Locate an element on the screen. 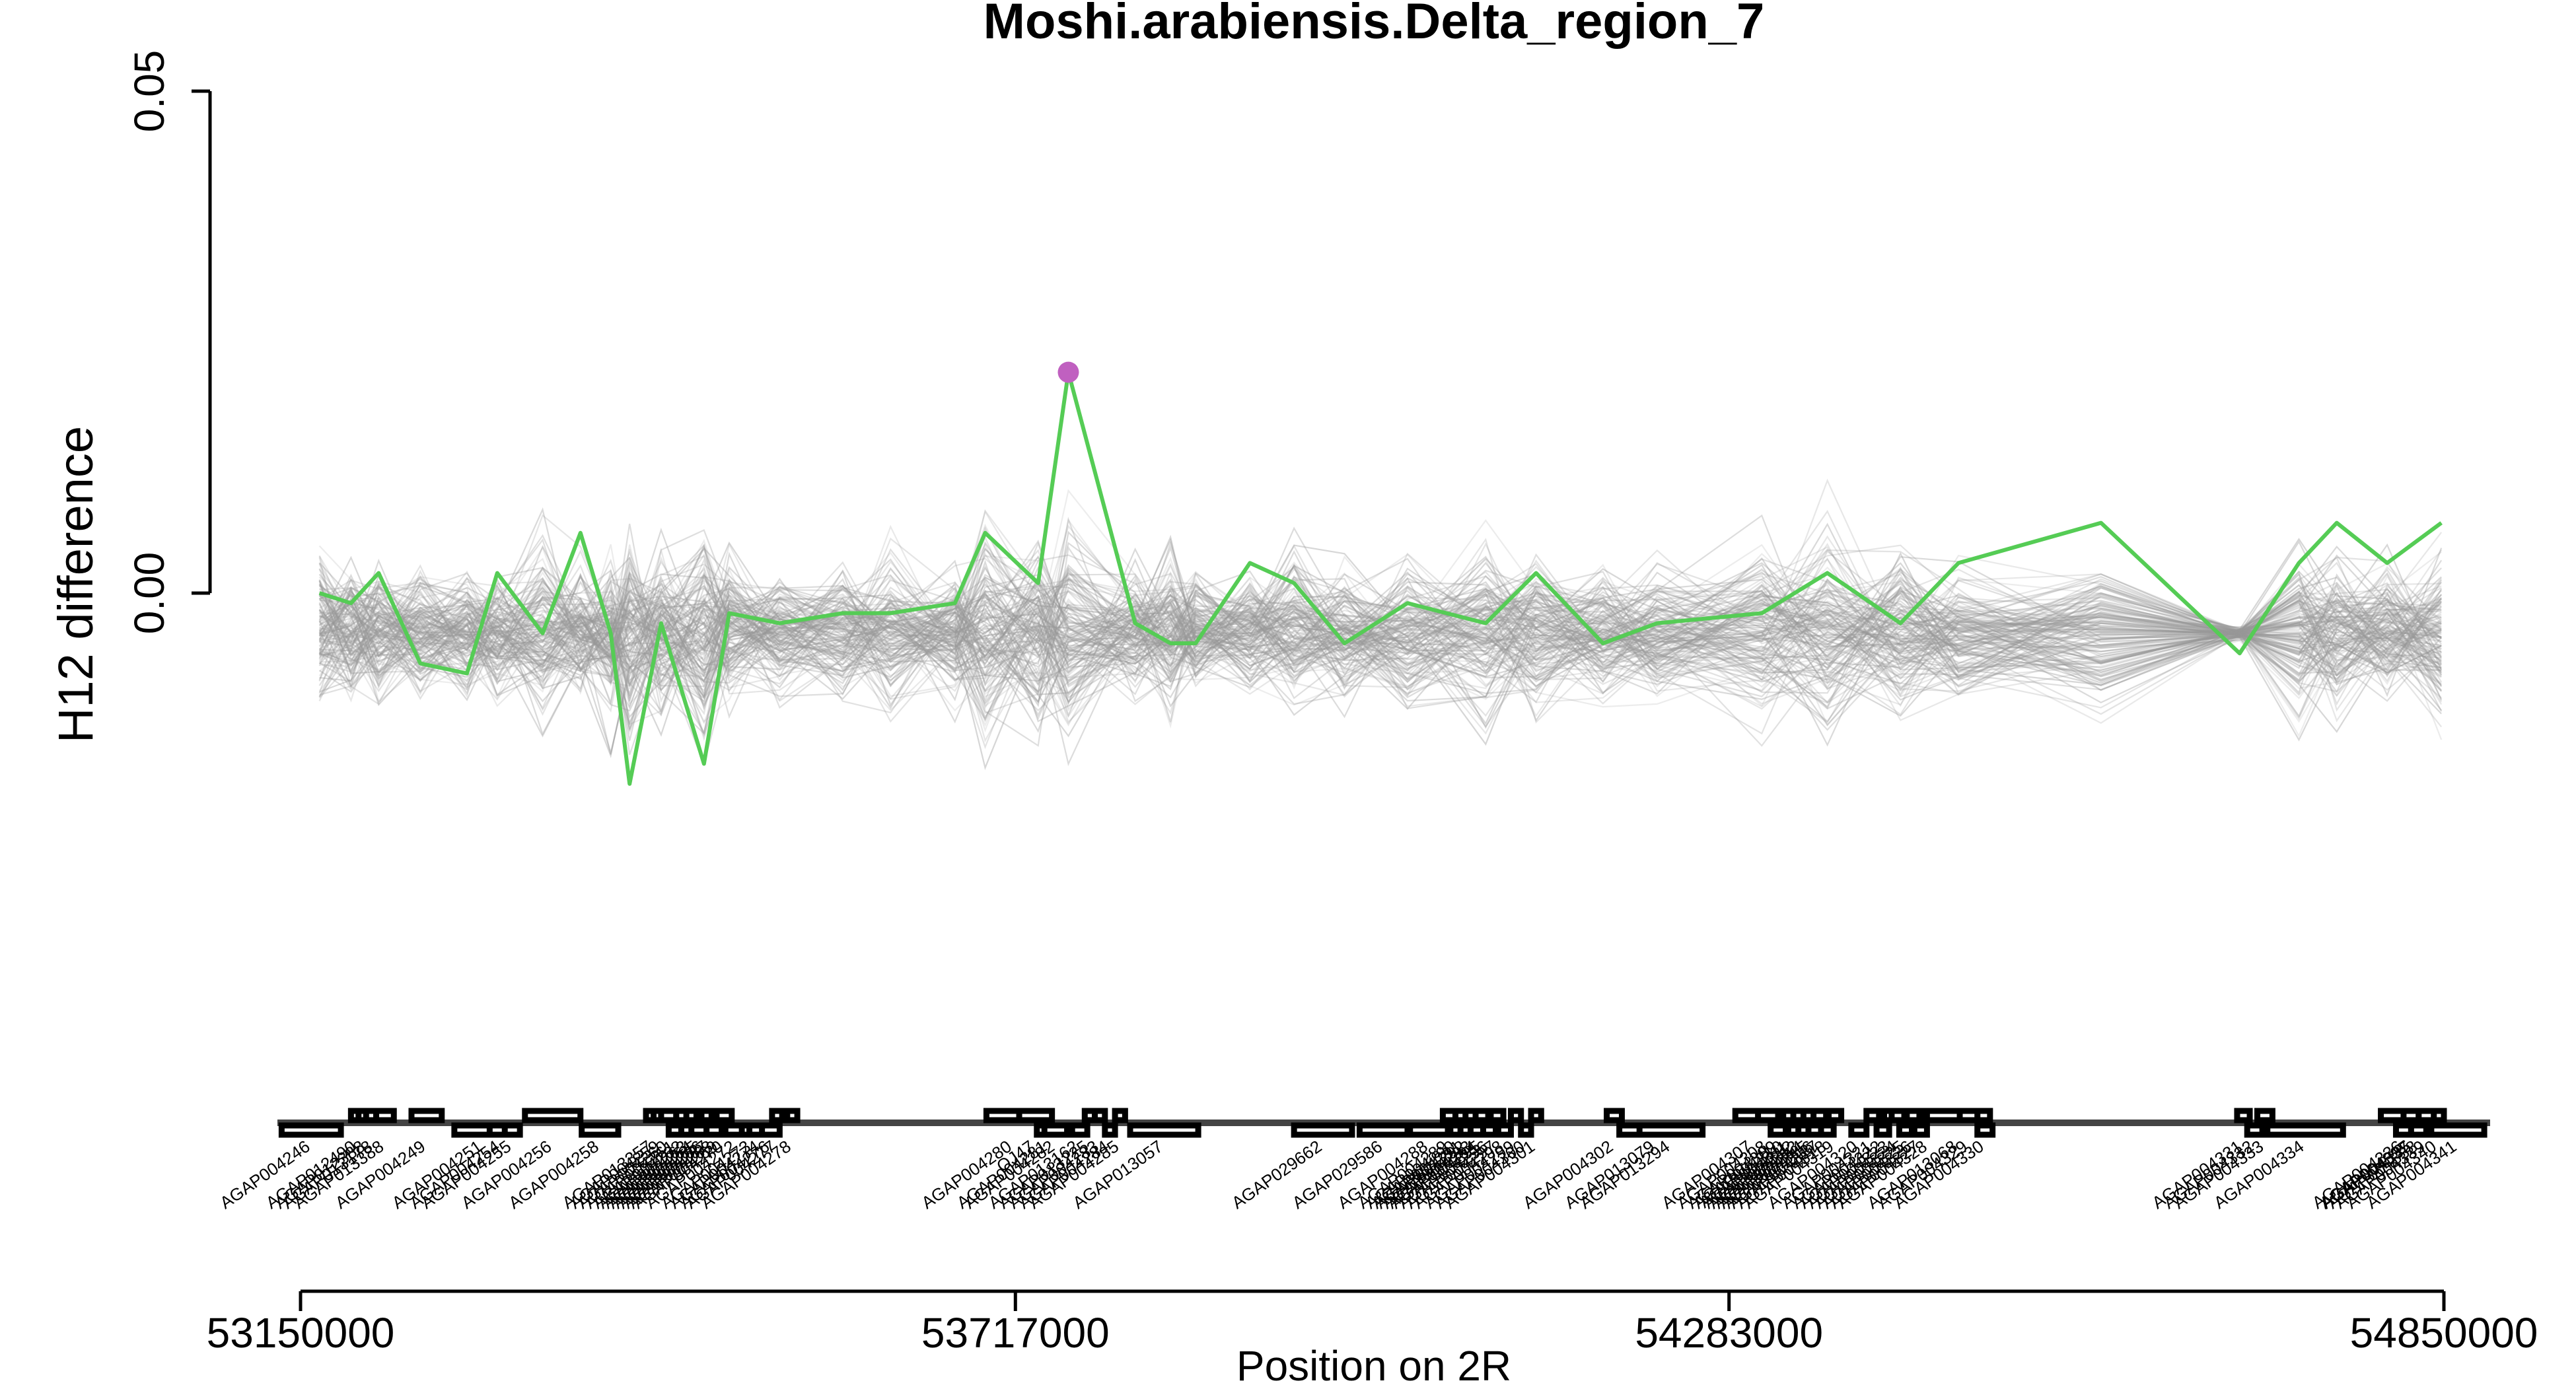 This screenshot has height=1387, width=2576. y-tick-label: 0.00 is located at coordinates (149, 593).